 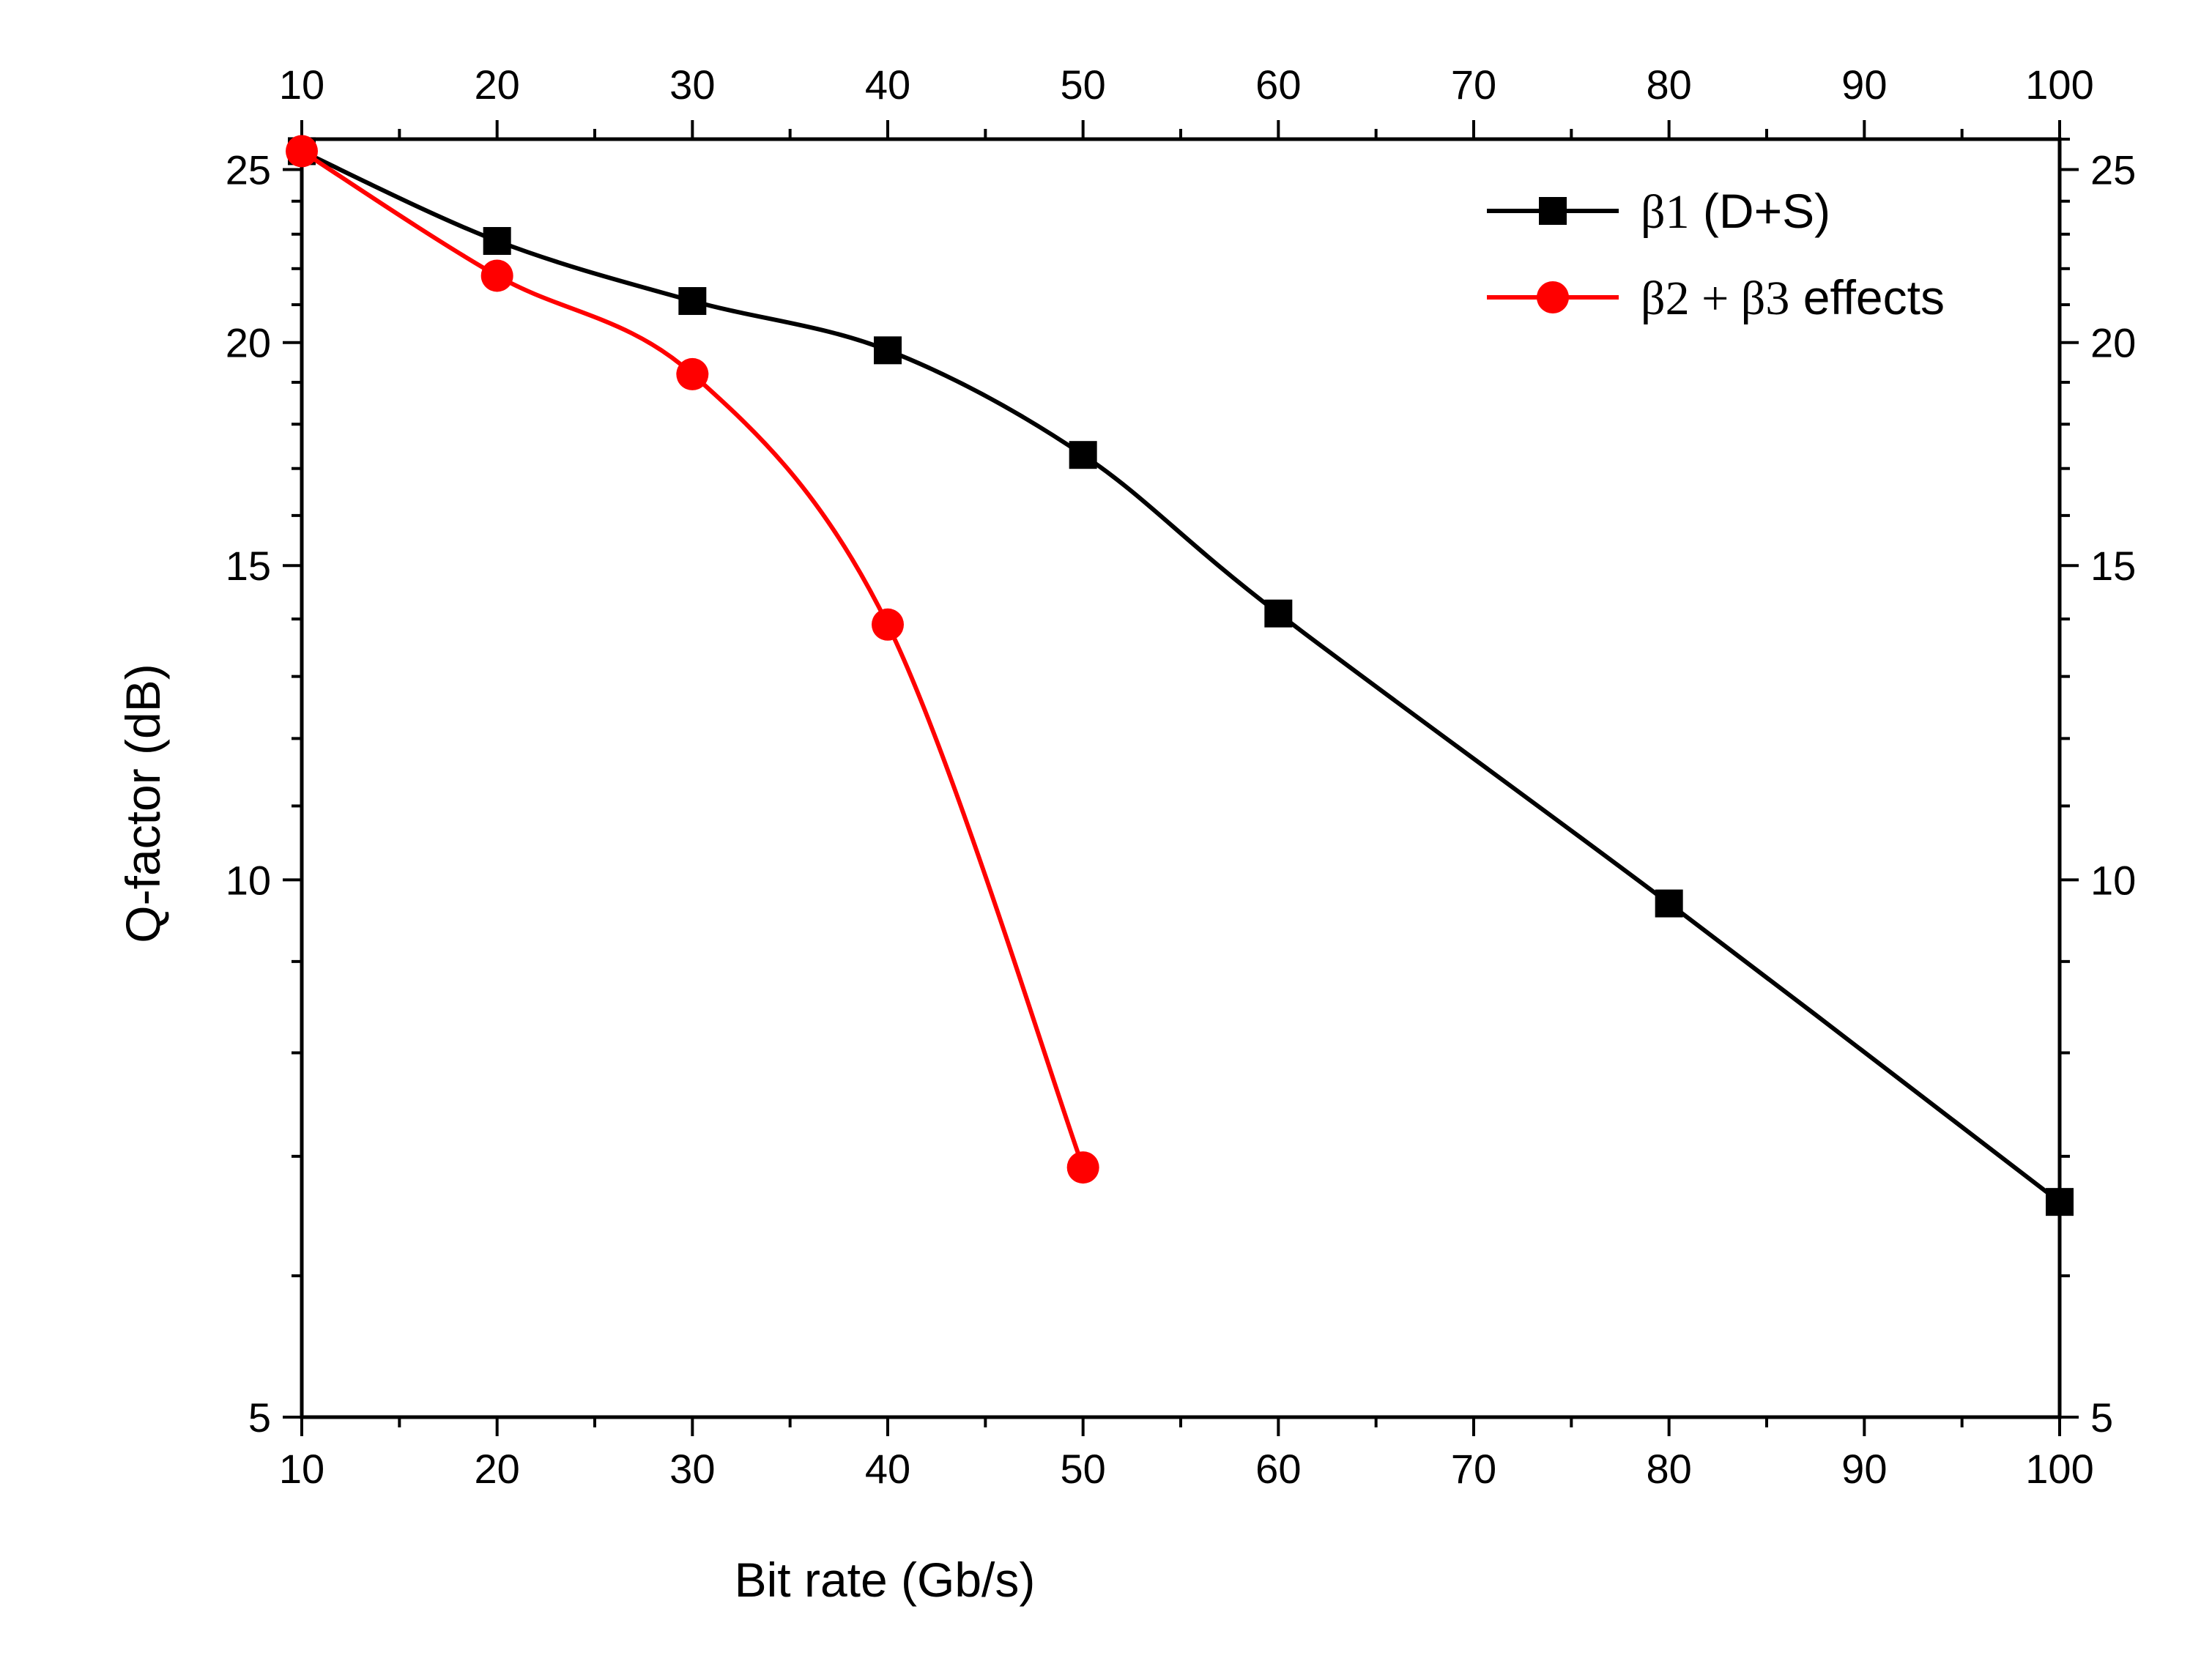 I want to click on x-tick-label-bottom: 80, so click(x=1669, y=1469).